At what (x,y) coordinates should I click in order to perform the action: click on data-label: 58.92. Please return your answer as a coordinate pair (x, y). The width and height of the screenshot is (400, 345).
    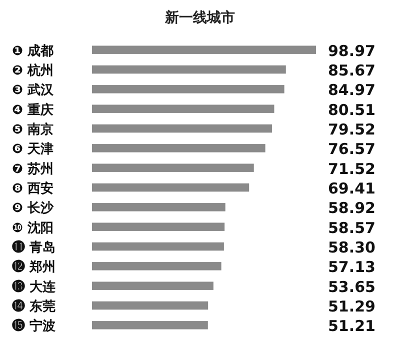
    Looking at the image, I should click on (352, 208).